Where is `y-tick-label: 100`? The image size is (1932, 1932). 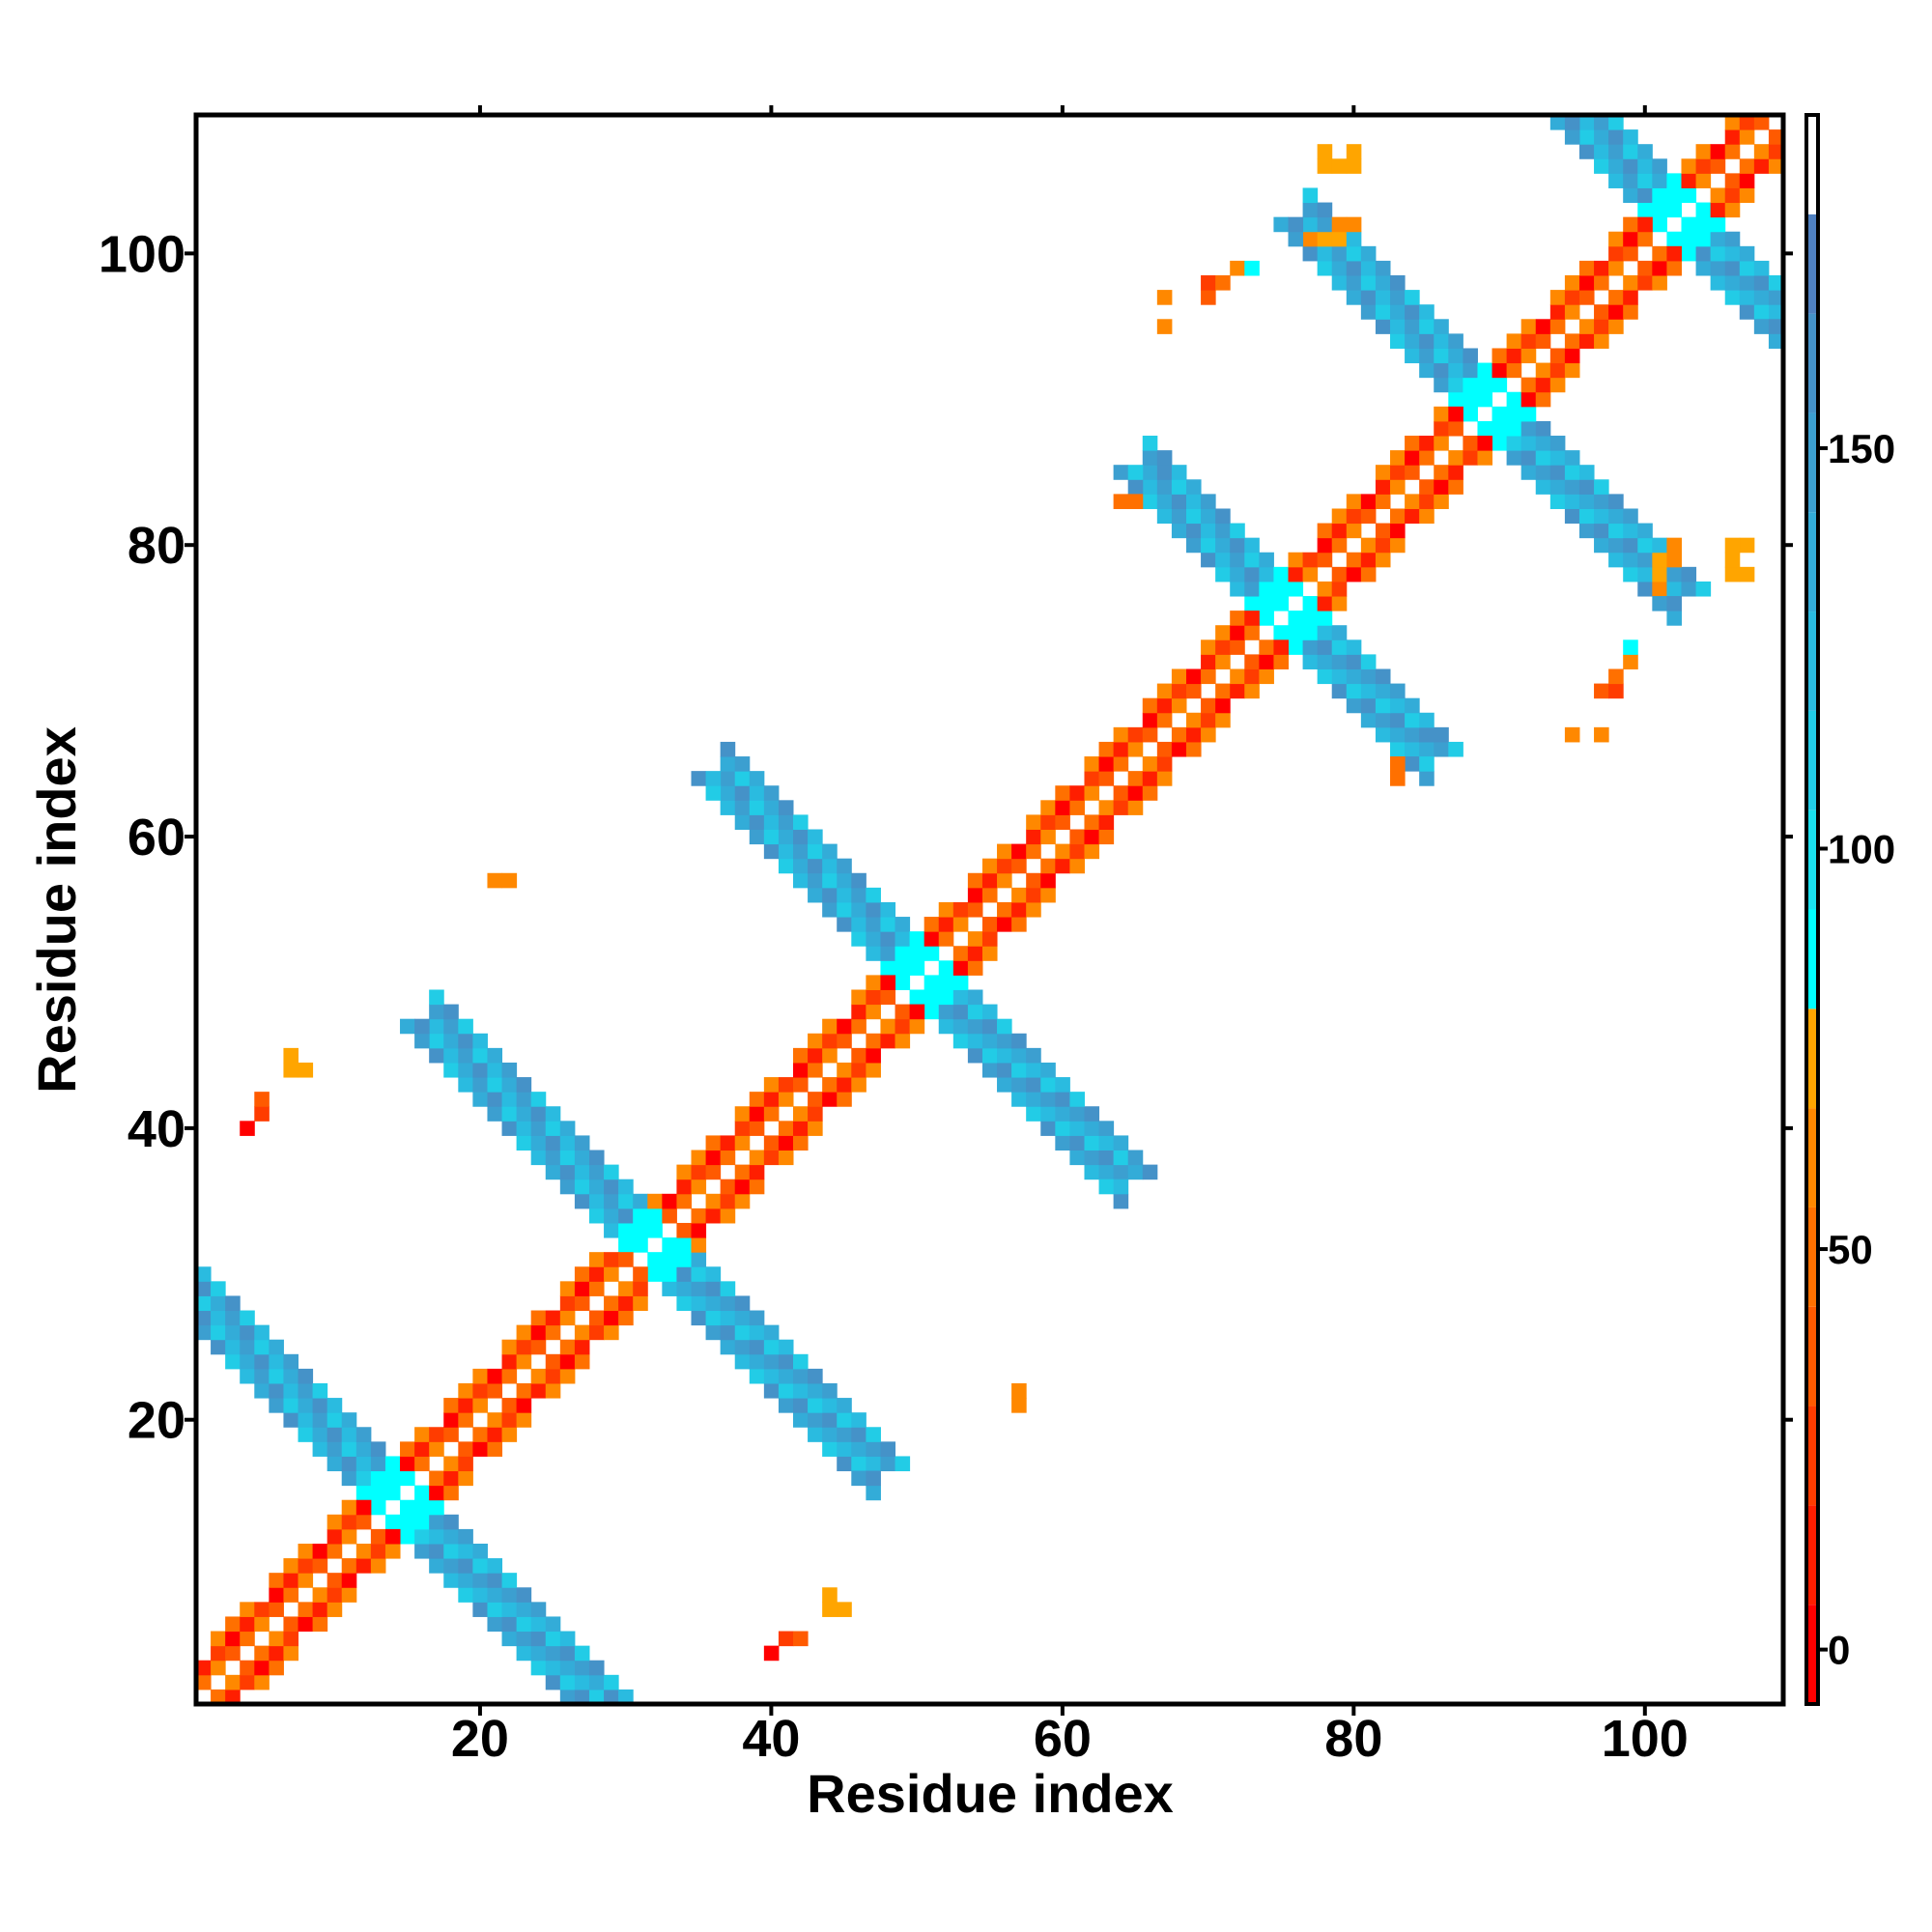 y-tick-label: 100 is located at coordinates (142, 254).